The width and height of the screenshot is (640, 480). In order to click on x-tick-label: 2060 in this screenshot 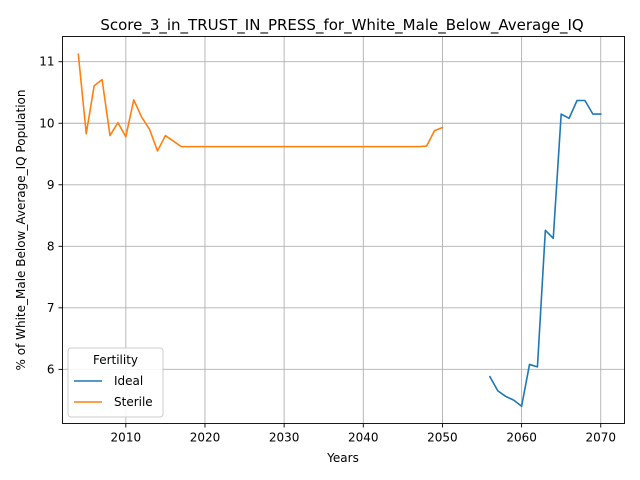, I will do `click(521, 438)`.